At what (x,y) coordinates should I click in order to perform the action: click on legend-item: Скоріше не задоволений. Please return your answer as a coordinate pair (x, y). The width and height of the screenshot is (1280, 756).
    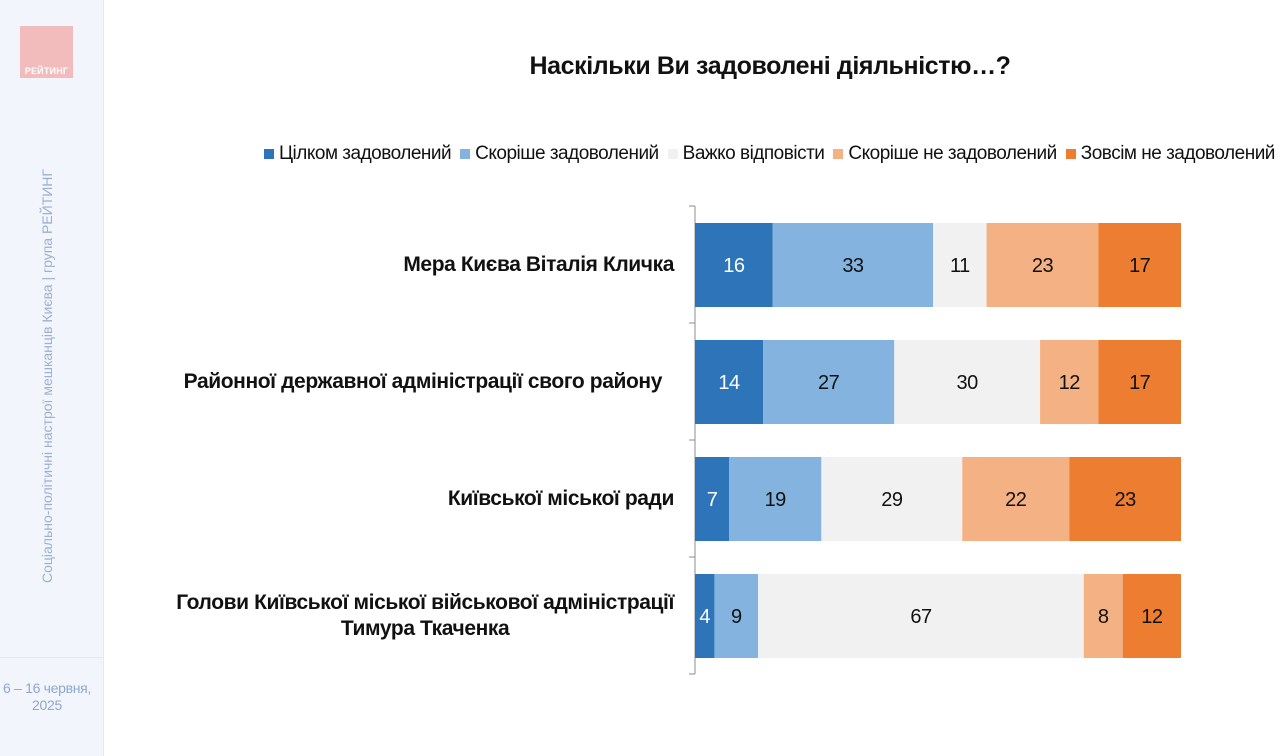
    Looking at the image, I should click on (945, 154).